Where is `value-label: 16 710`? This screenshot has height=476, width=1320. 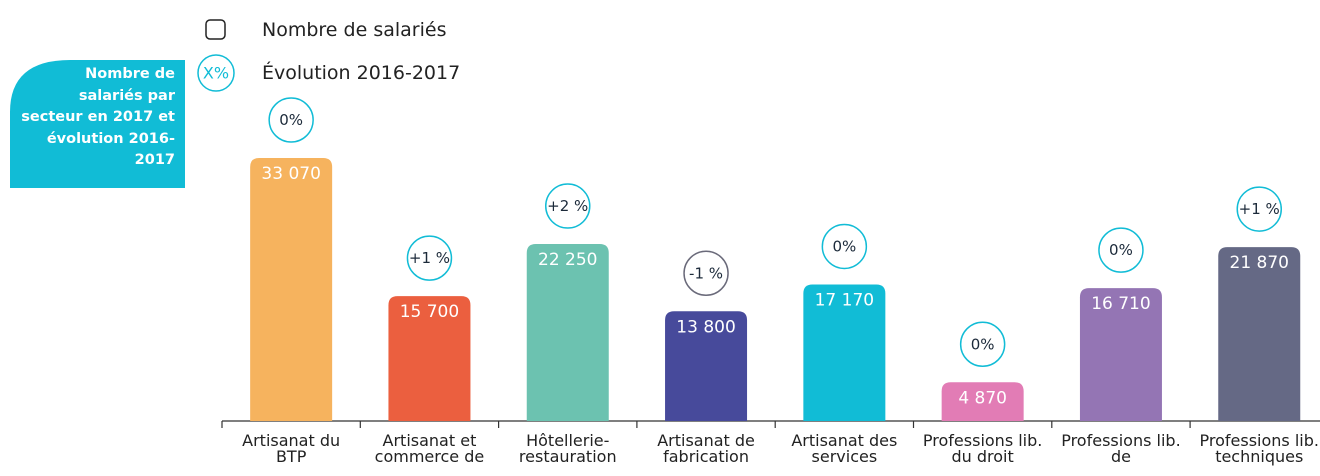
value-label: 16 710 is located at coordinates (1120, 304).